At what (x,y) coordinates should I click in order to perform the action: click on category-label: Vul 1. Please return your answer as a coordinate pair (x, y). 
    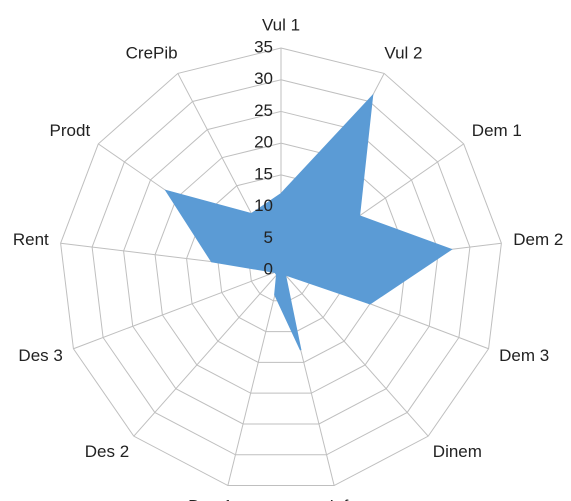
    Looking at the image, I should click on (281, 24).